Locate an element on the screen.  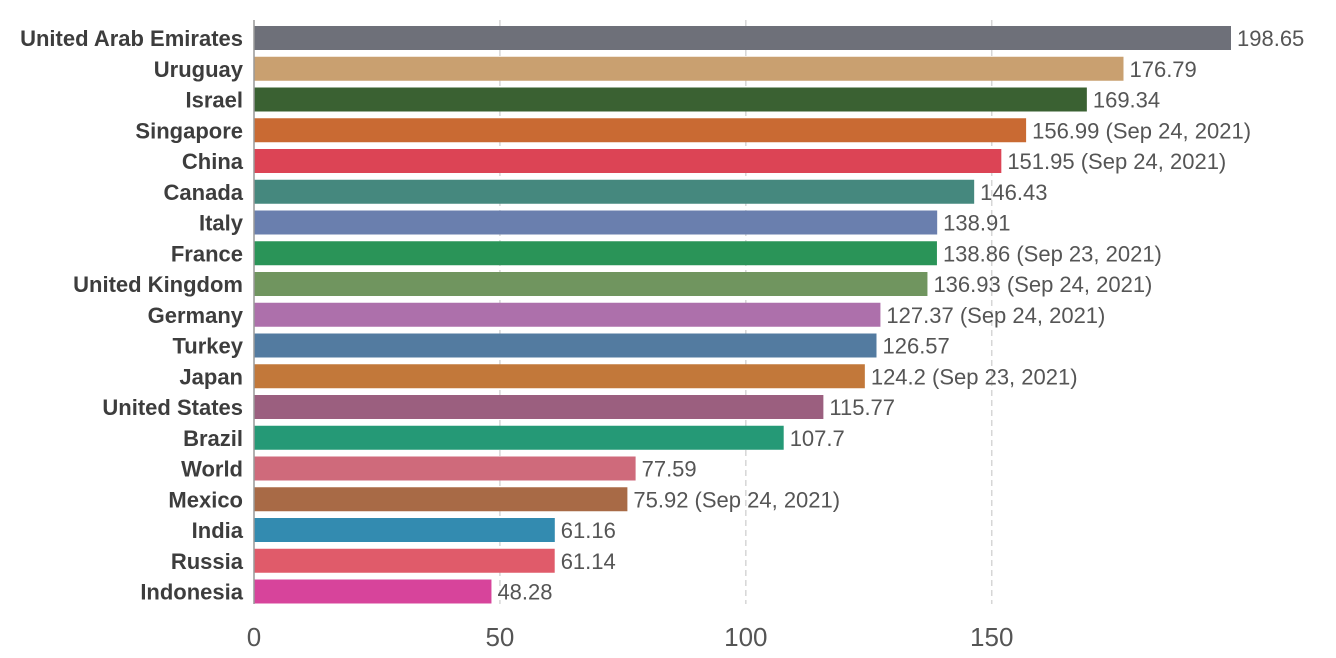
category-label: Canada is located at coordinates (204, 192).